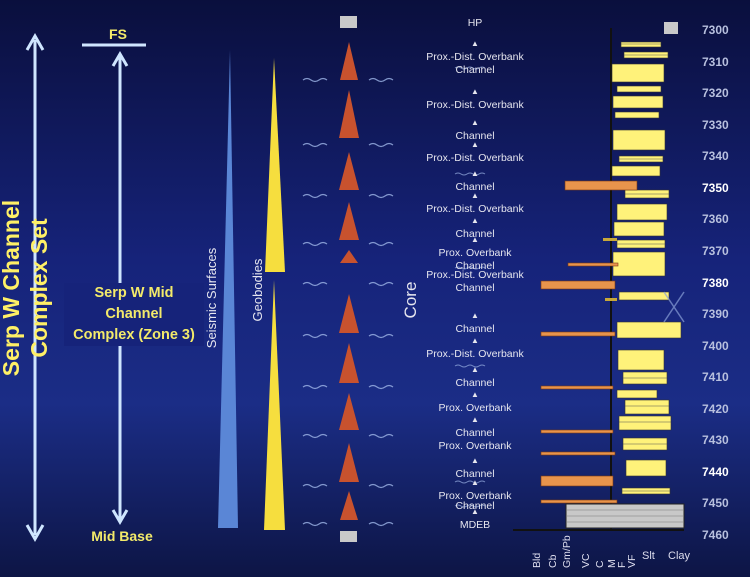 The image size is (750, 577). What do you see at coordinates (715, 250) in the screenshot?
I see `depth-tick-label: 7370` at bounding box center [715, 250].